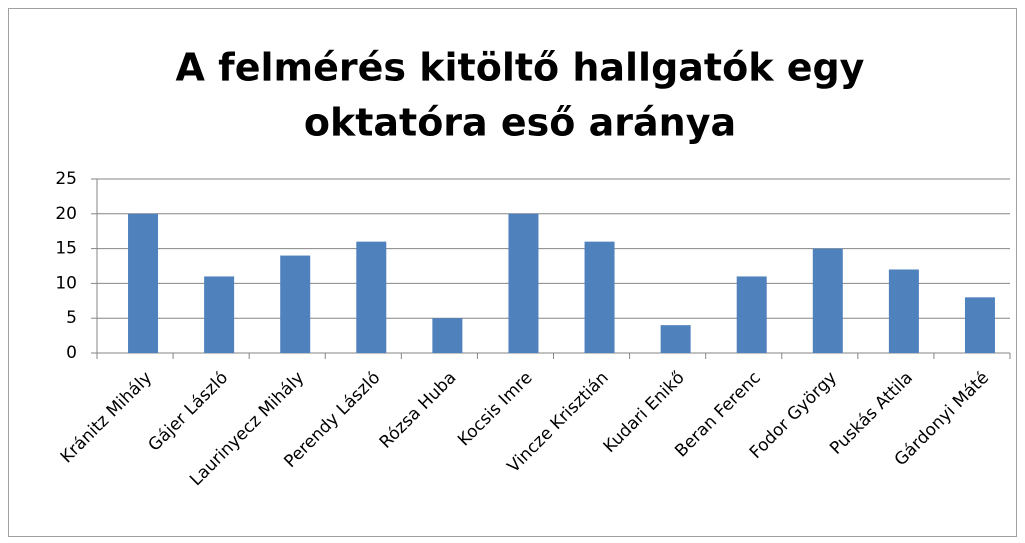  Describe the element at coordinates (66, 283) in the screenshot. I see `y-tick-label: 10` at that location.